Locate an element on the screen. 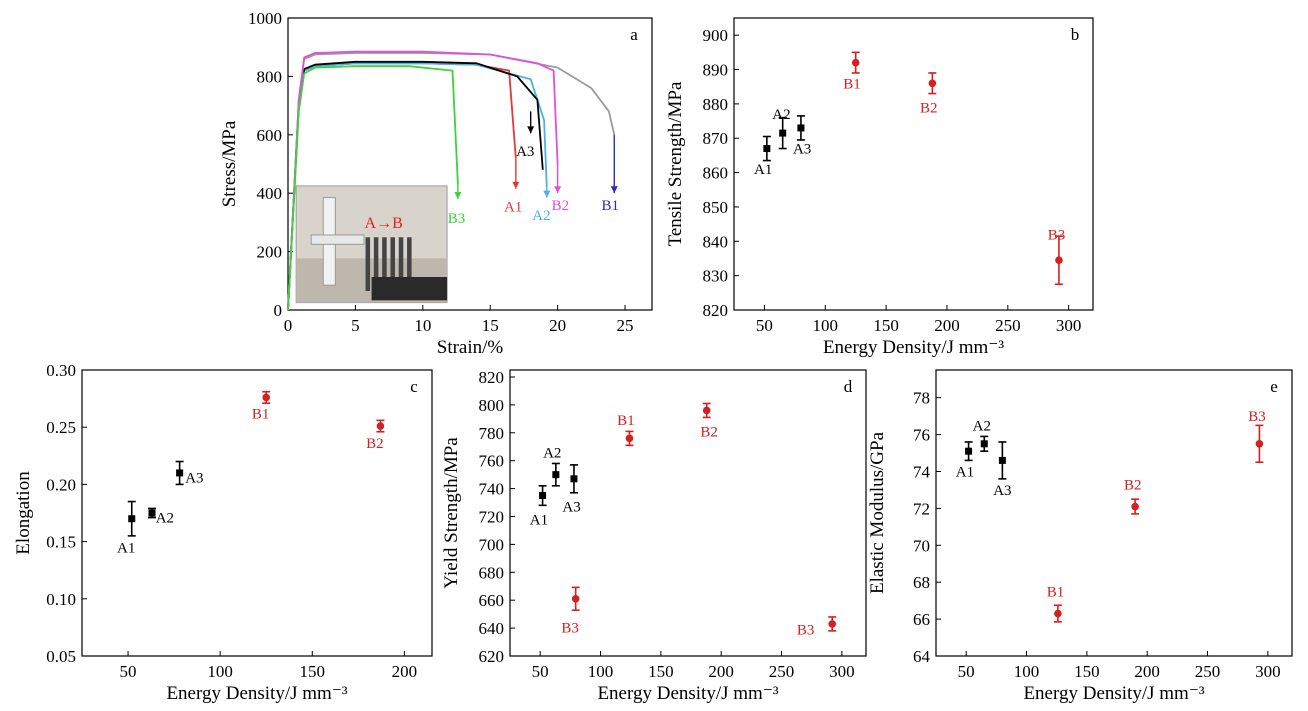 The image size is (1308, 711). curve-label: B2 is located at coordinates (561, 206).